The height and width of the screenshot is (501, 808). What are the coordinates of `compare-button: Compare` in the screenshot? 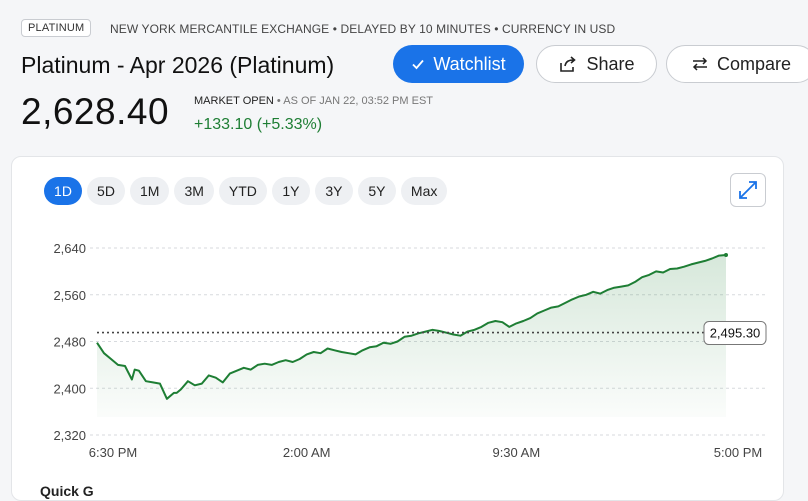 It's located at (737, 64).